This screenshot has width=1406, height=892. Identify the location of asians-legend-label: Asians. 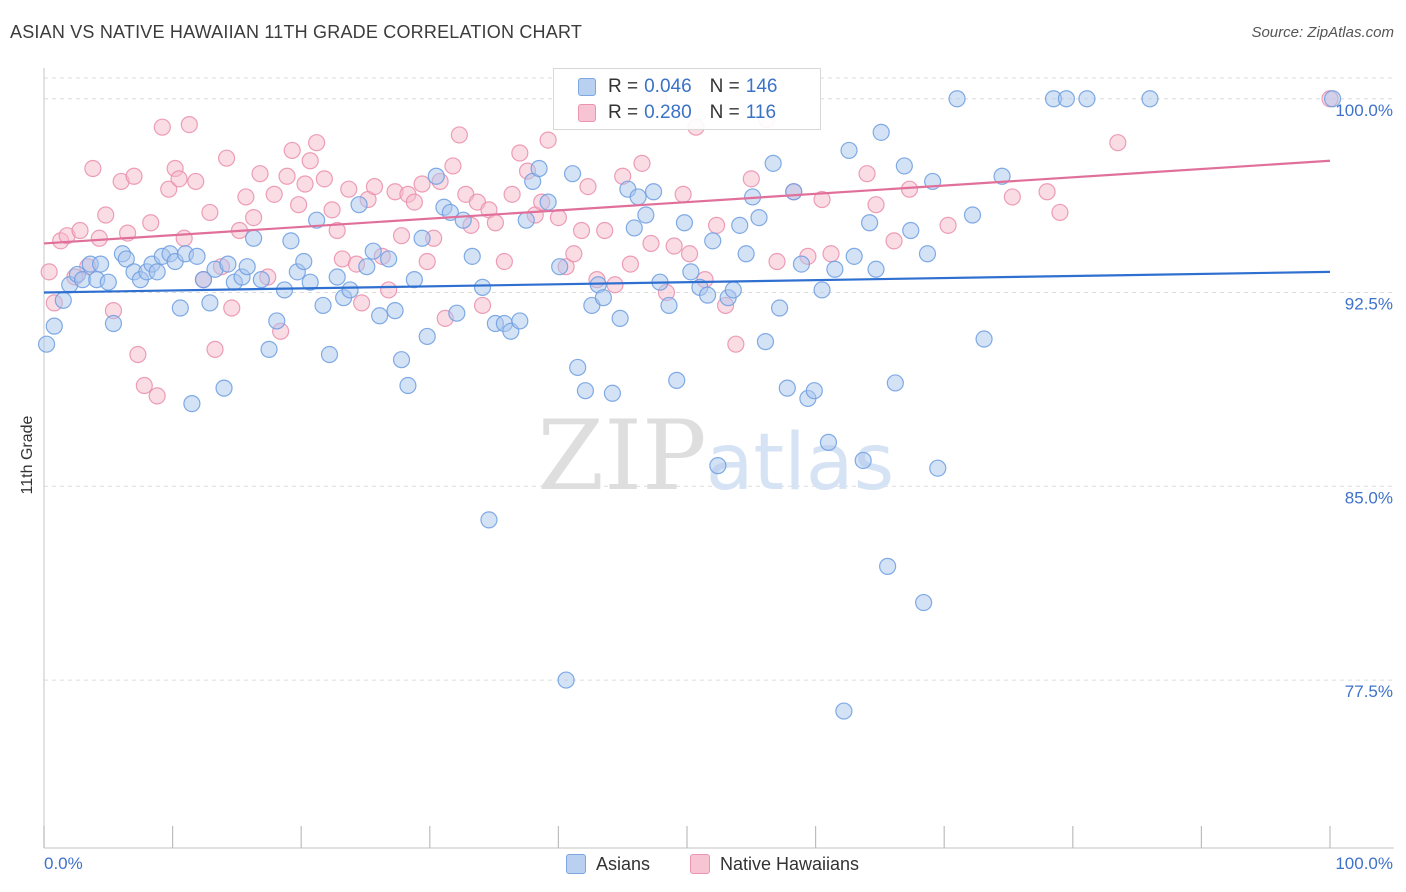
(623, 863).